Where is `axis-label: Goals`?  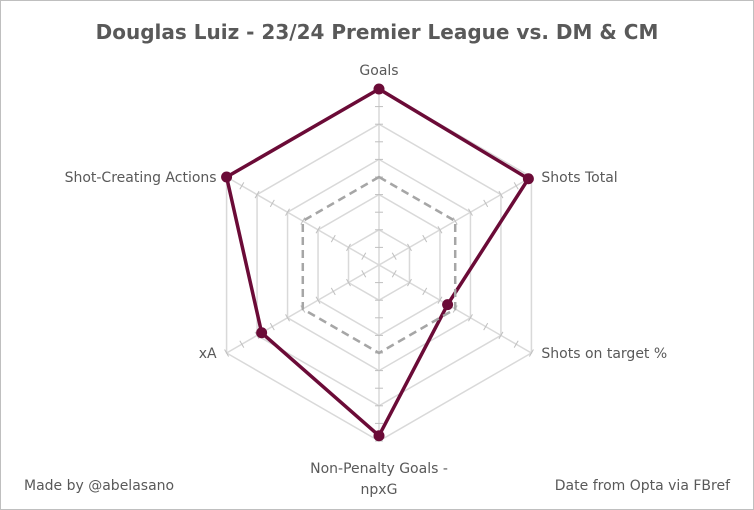 axis-label: Goals is located at coordinates (378, 71).